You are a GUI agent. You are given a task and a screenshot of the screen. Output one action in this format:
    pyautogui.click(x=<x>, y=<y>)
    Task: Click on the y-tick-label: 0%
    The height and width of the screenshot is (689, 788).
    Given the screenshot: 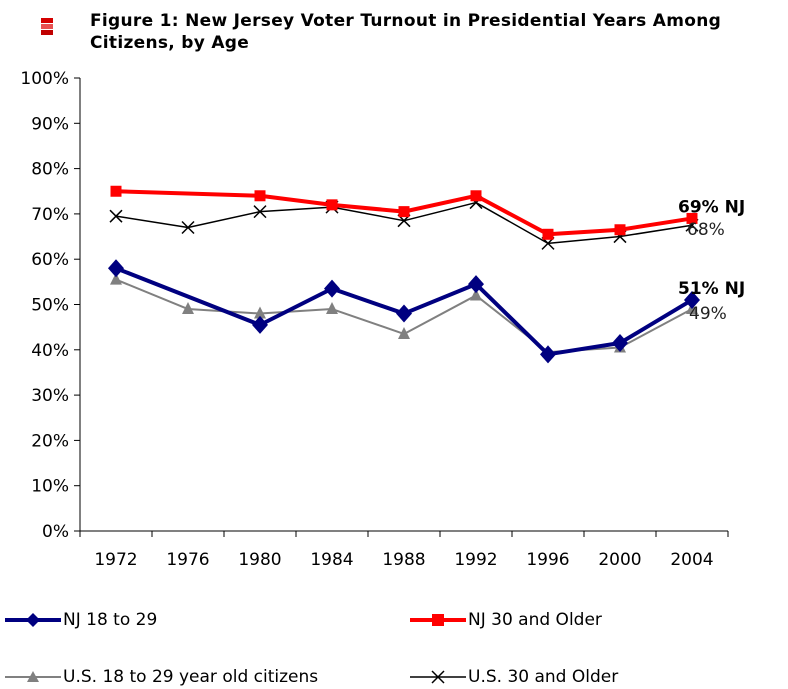 What is the action you would take?
    pyautogui.click(x=55, y=532)
    